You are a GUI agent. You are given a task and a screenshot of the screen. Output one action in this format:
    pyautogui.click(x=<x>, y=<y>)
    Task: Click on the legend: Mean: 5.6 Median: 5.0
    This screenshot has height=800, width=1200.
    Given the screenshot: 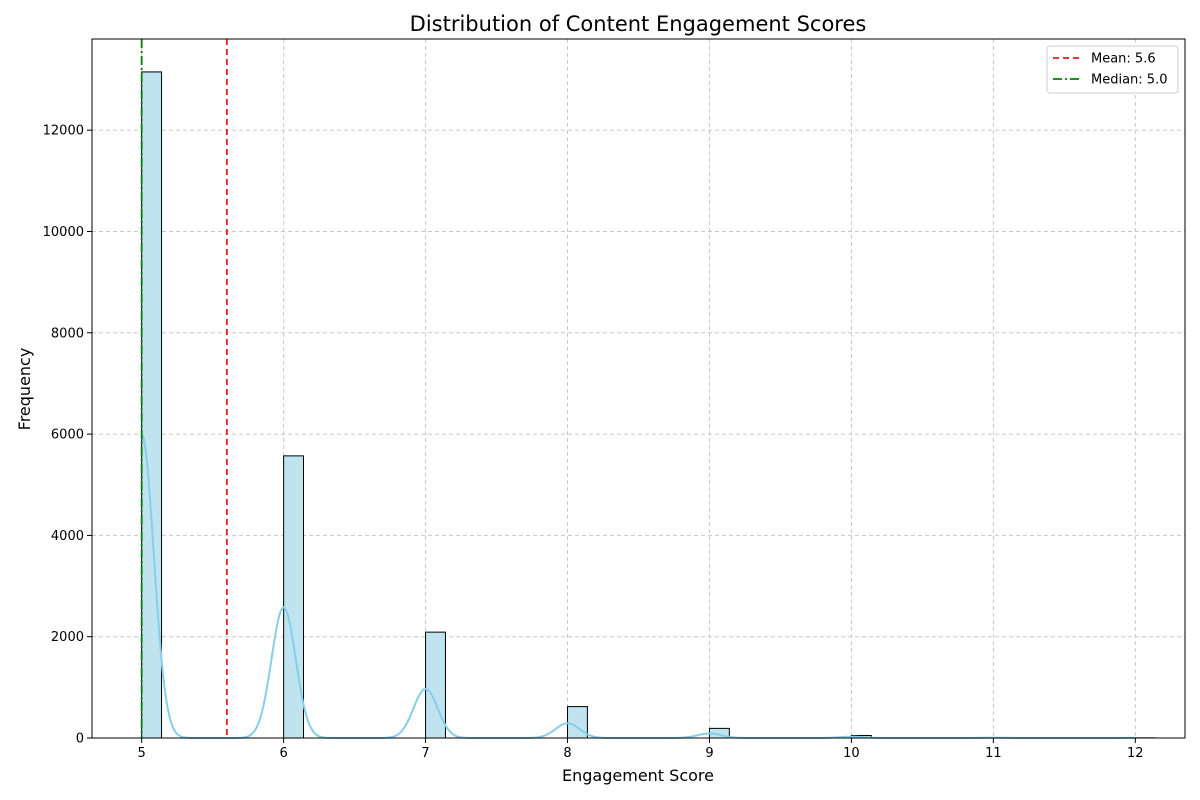 What is the action you would take?
    pyautogui.click(x=1112, y=69)
    